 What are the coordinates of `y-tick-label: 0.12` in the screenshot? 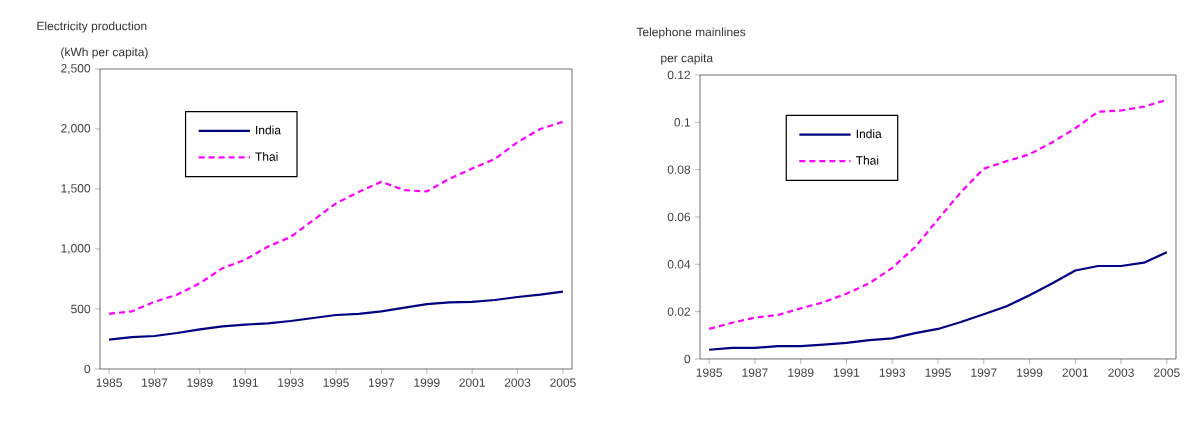 It's located at (679, 75).